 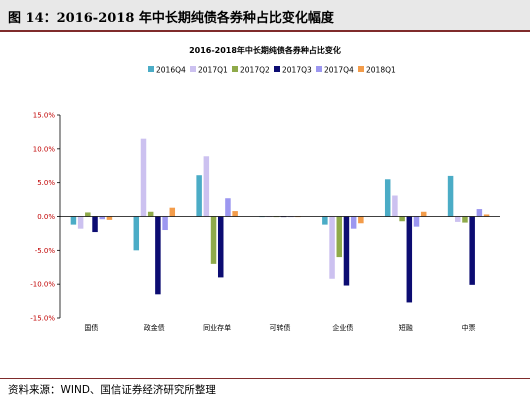 I want to click on y-tick-label: -5.0%, so click(x=45, y=251).